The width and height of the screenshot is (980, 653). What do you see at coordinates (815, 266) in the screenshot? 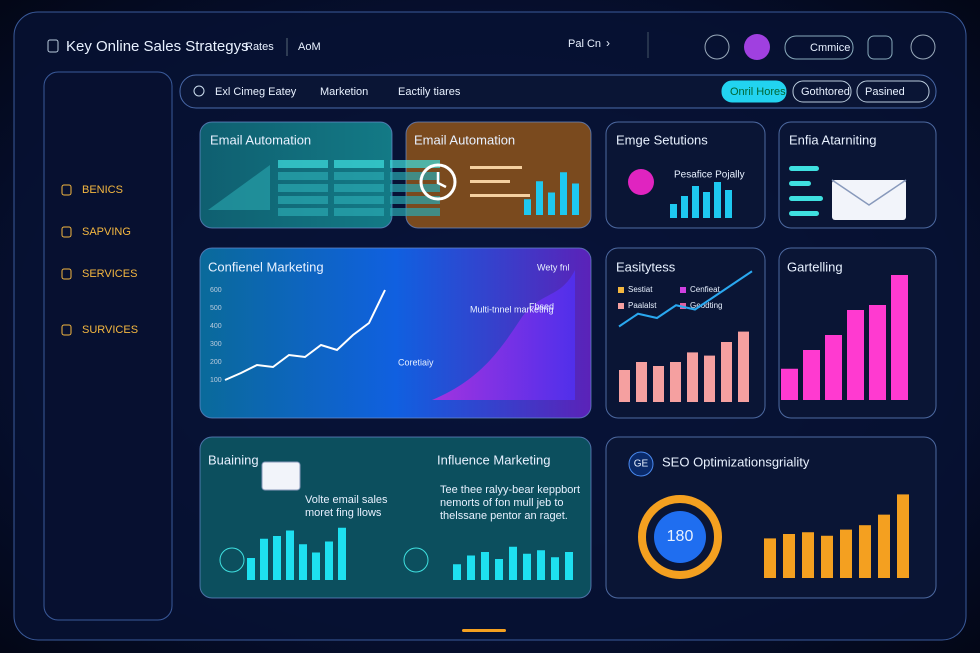
I see `card-title: Gartelling` at bounding box center [815, 266].